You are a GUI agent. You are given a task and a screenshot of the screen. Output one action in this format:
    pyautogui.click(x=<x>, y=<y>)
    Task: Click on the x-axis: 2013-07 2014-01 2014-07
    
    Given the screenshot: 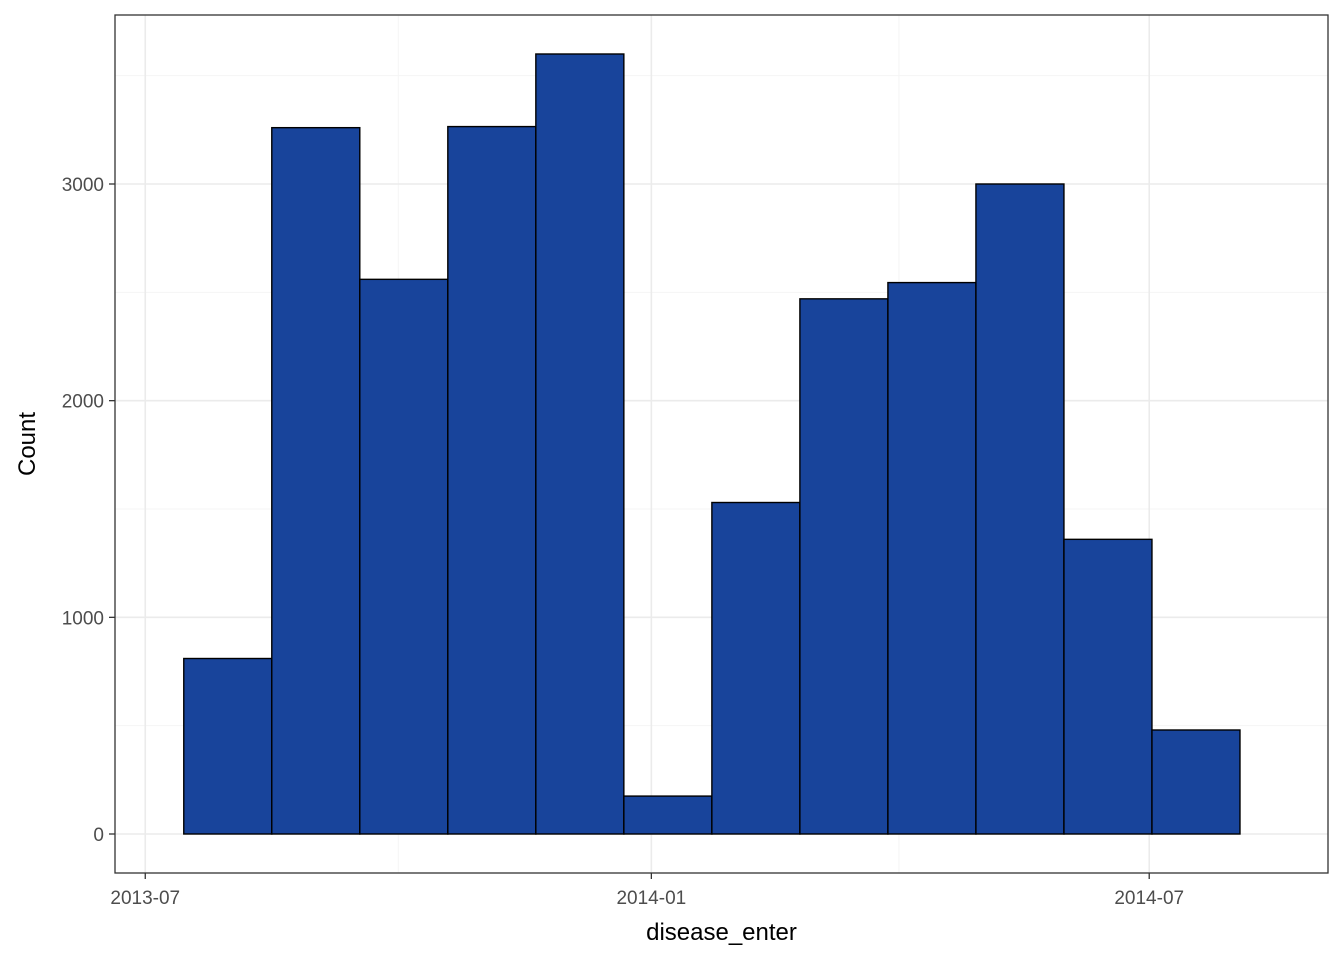 What is the action you would take?
    pyautogui.click(x=647, y=891)
    